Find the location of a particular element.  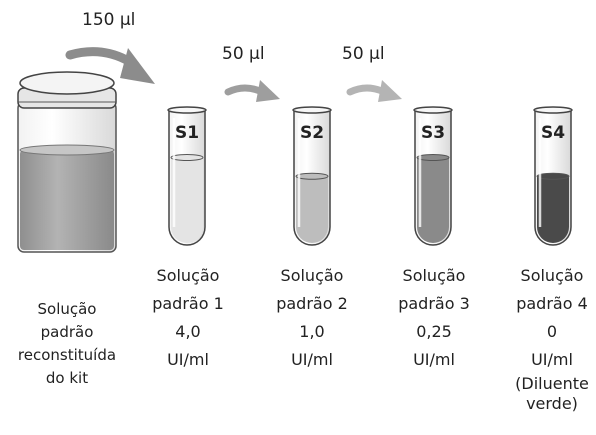

arrow-s1-to-s2 is located at coordinates (245, 90).